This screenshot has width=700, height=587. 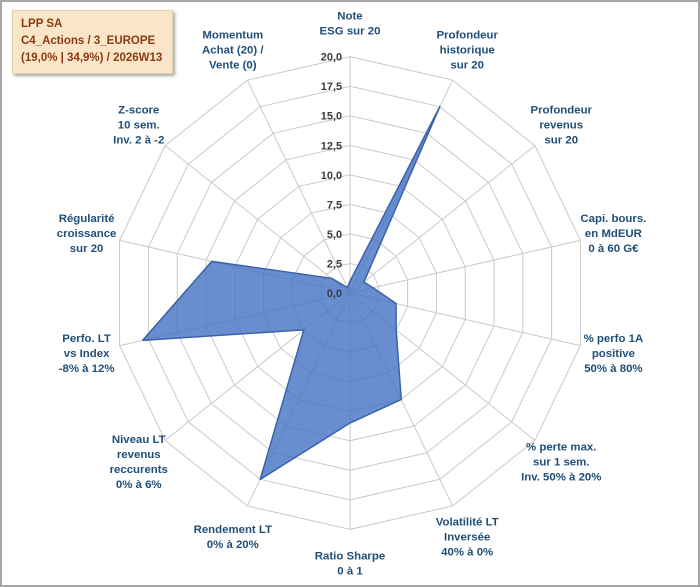 I want to click on svg-text: Volatilité LT, so click(x=467, y=523).